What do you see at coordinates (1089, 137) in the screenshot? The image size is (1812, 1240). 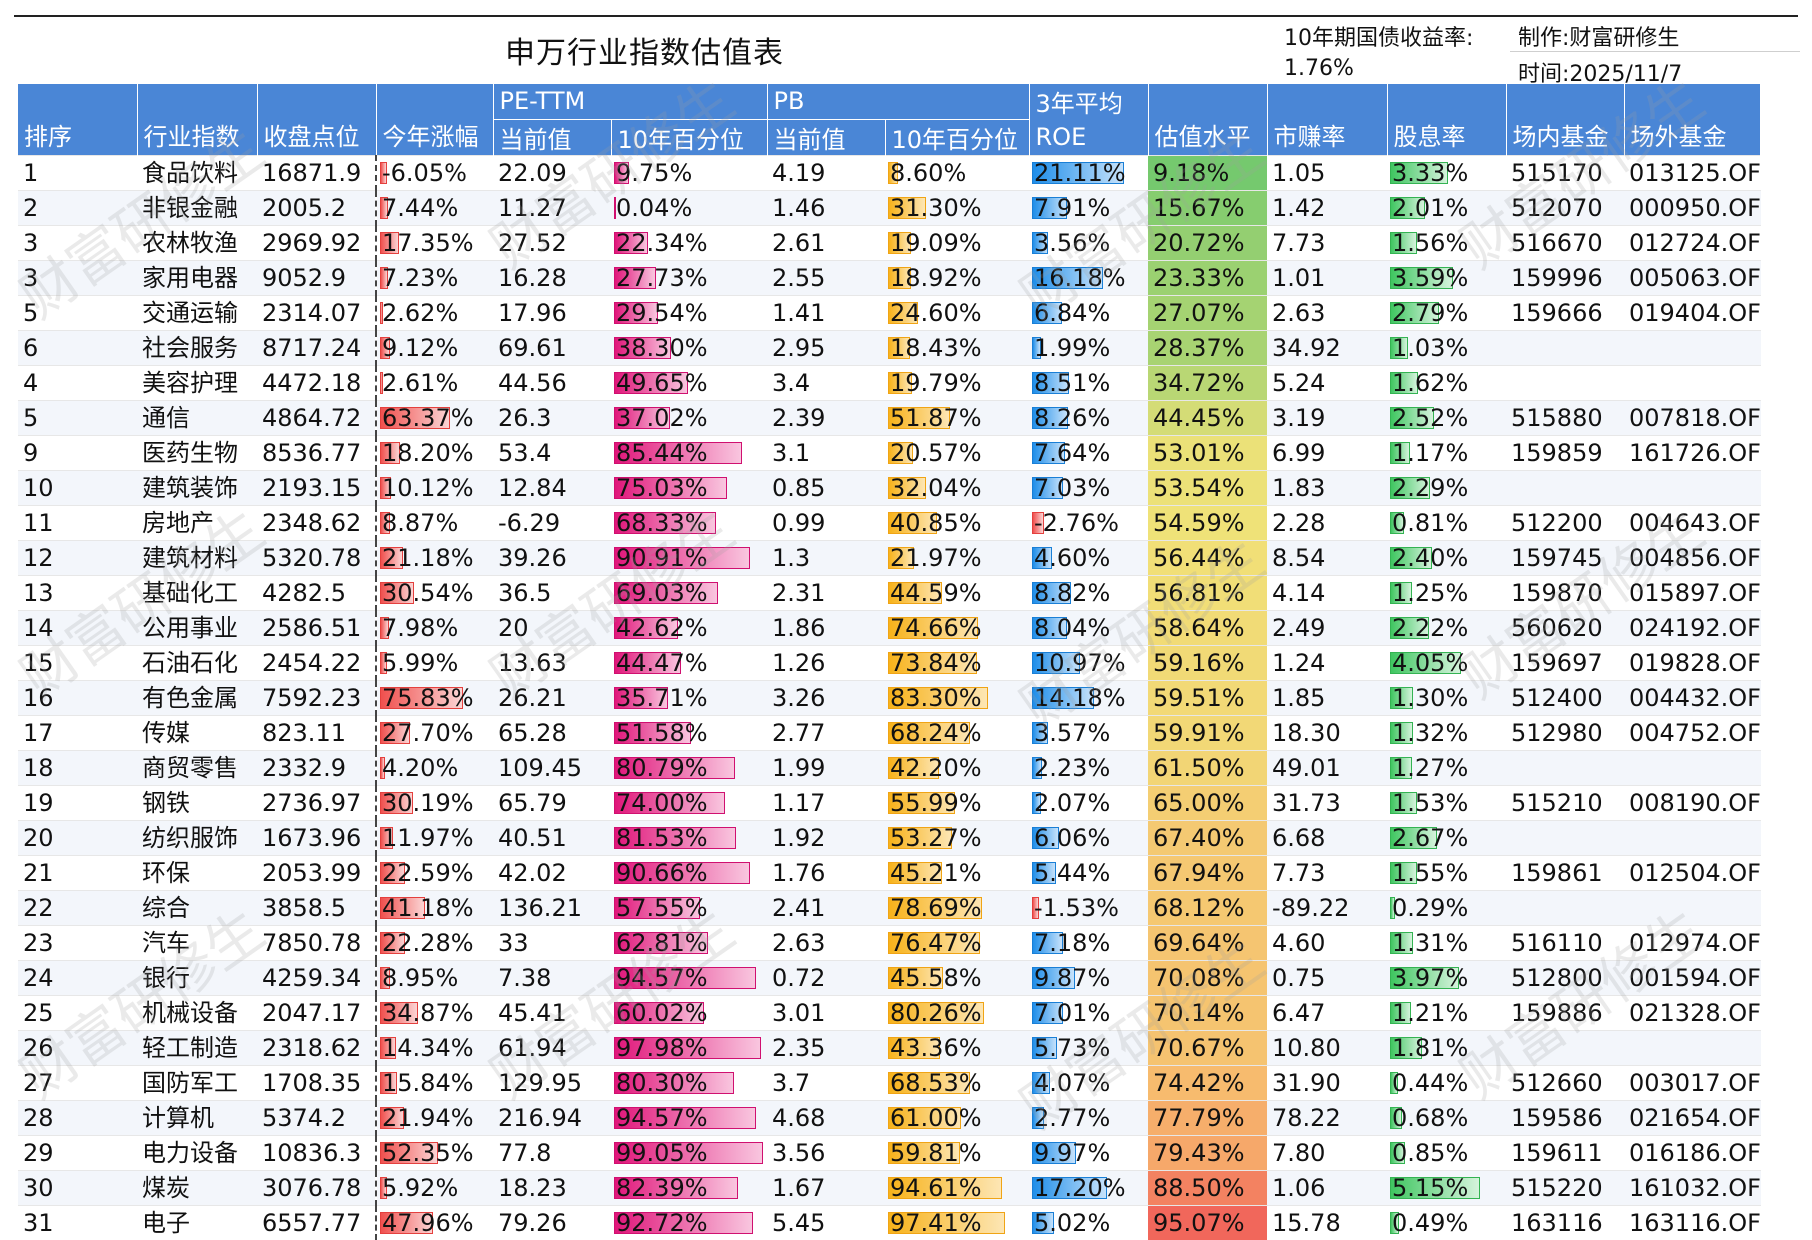 I see `header-roe: ROE` at bounding box center [1089, 137].